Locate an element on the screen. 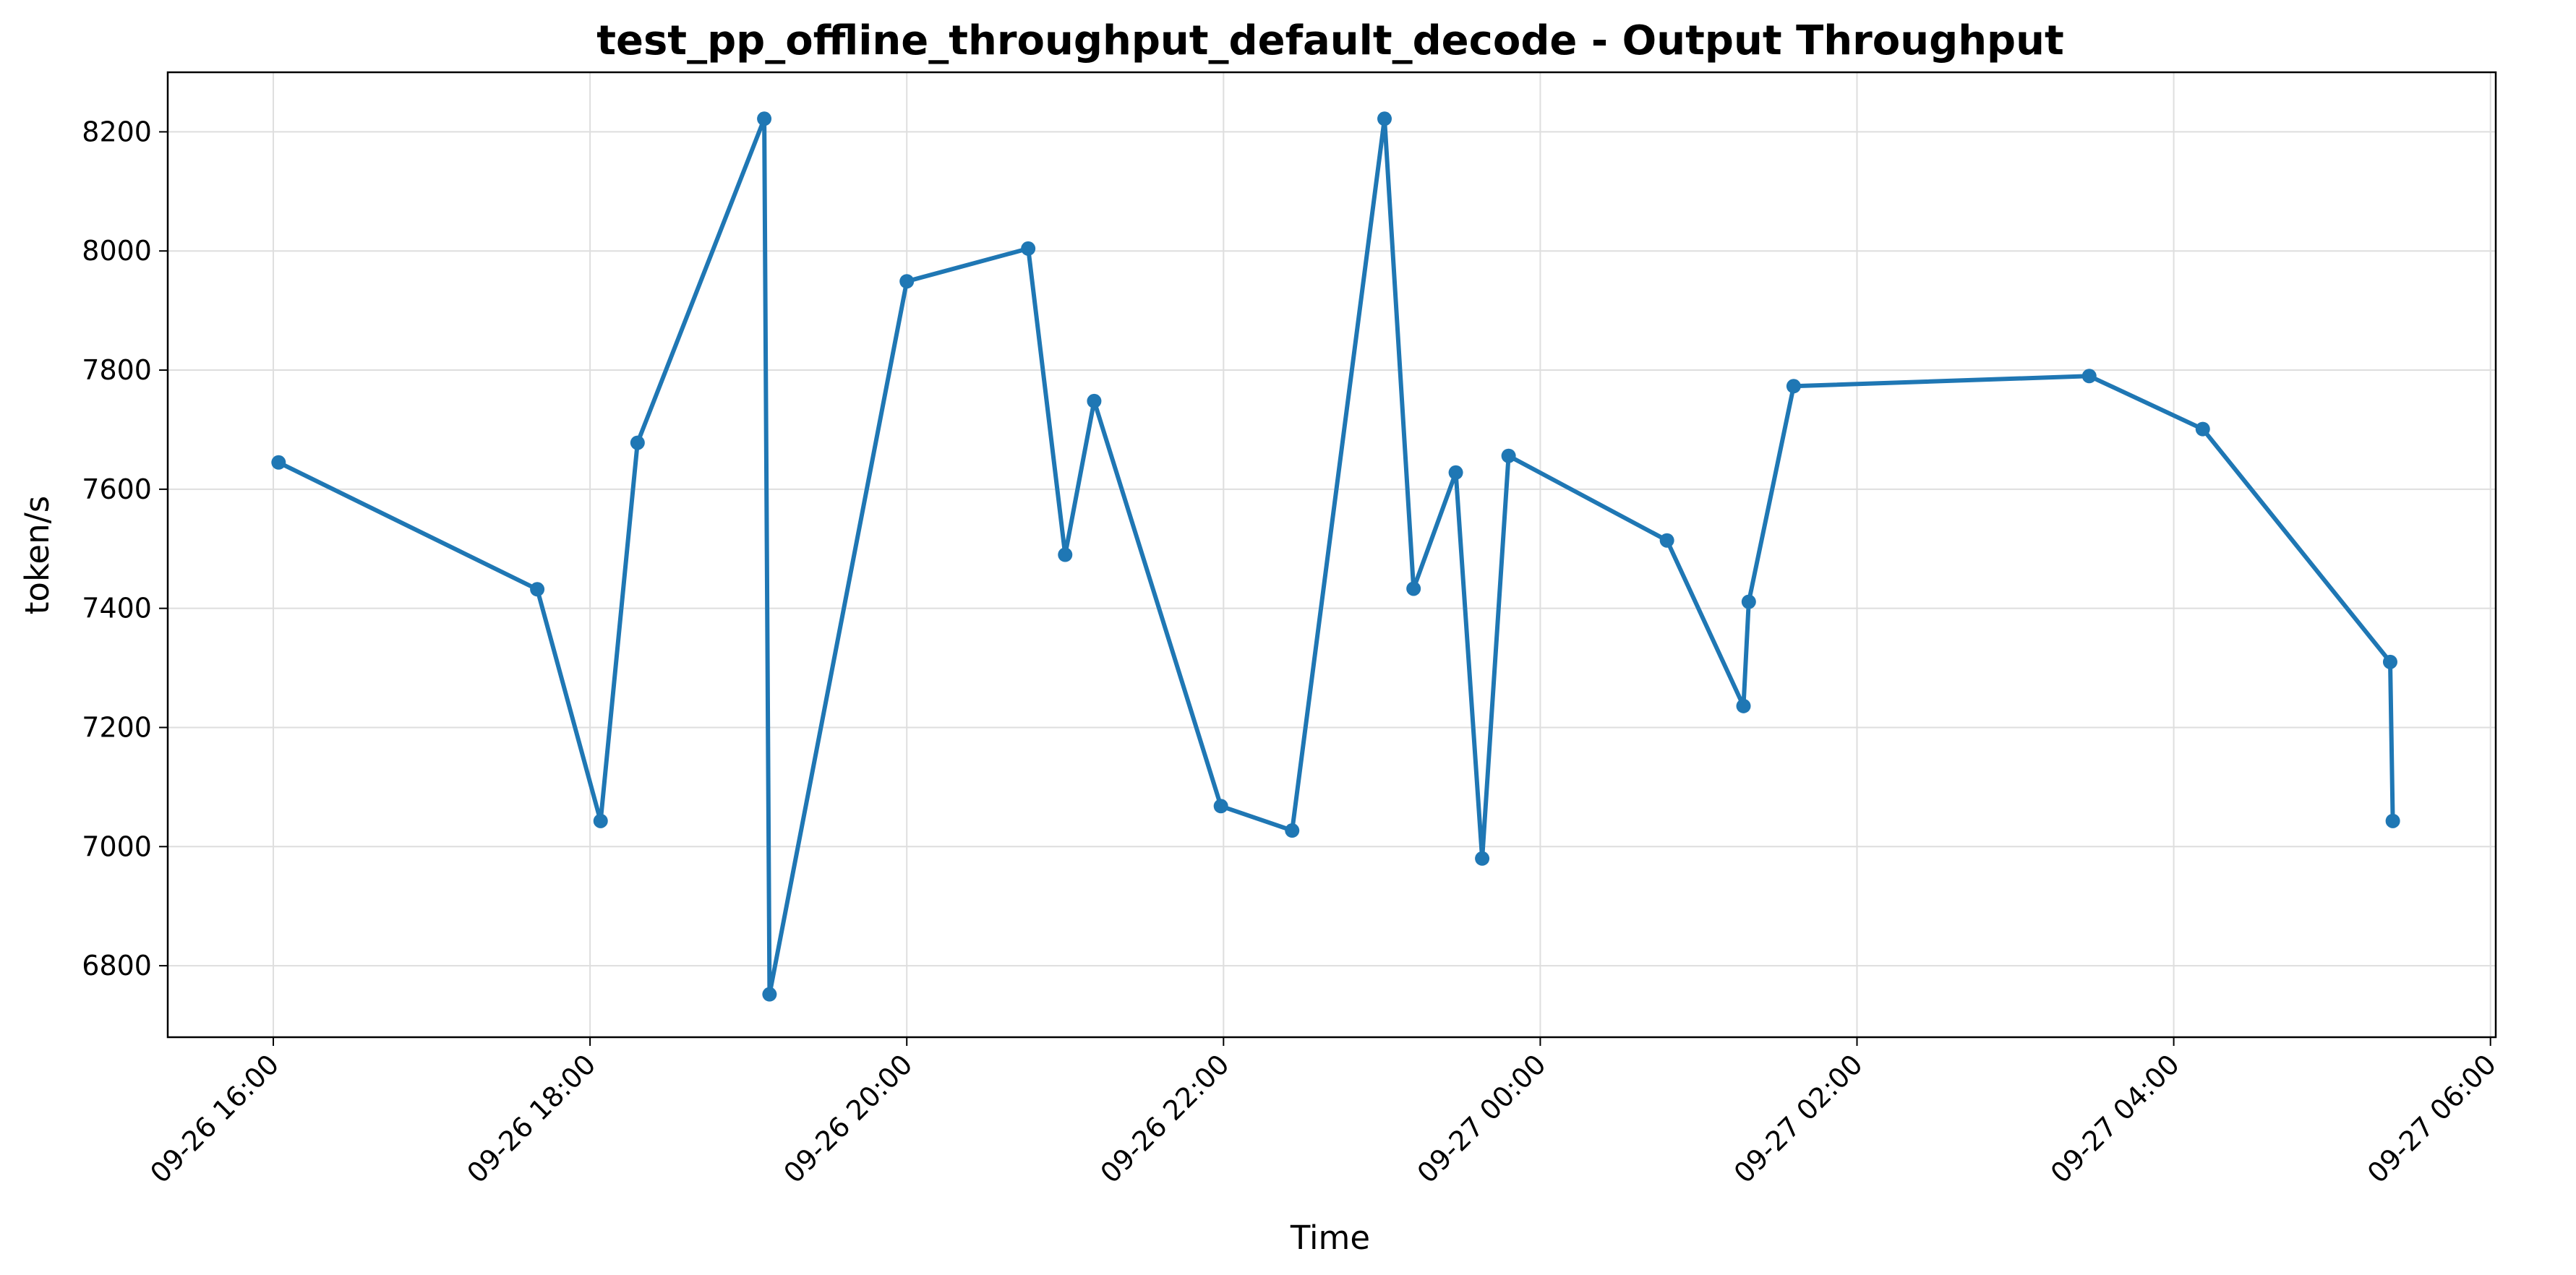 This screenshot has width=2576, height=1275. y-axis: 6800 7000 7200 7400 7600 7800 8000 8200 is located at coordinates (125, 549).